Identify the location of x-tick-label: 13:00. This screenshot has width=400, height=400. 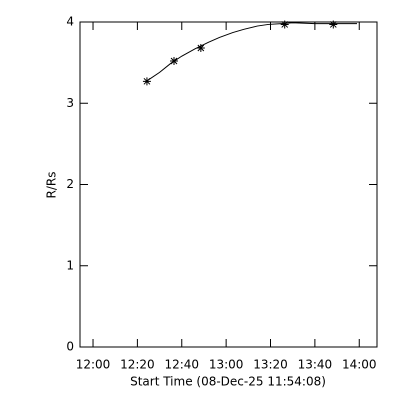
(226, 365).